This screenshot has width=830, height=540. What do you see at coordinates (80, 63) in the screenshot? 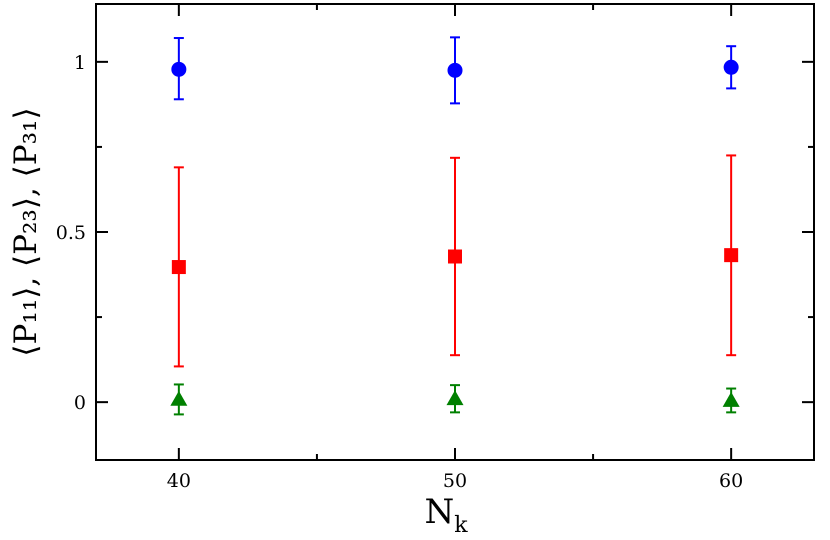
I see `y-tick-label: 1` at bounding box center [80, 63].